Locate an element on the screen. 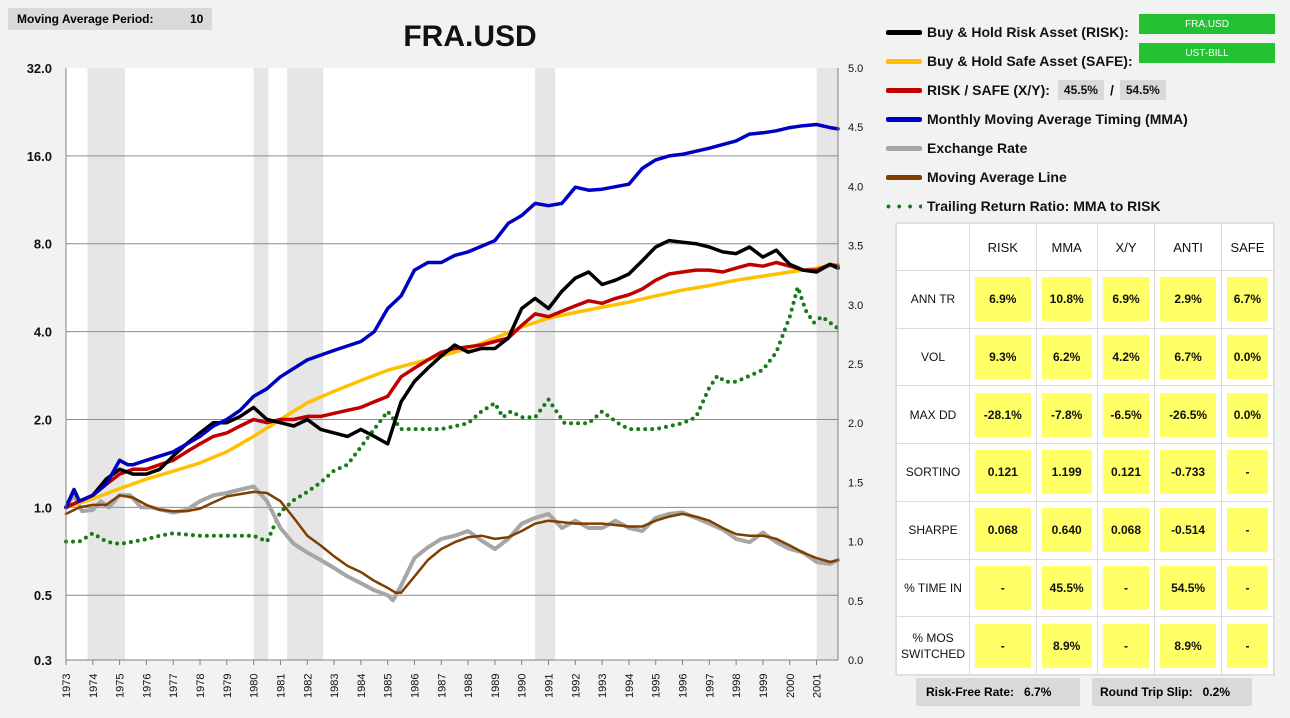  stats-value: 1.199 is located at coordinates (1066, 472).